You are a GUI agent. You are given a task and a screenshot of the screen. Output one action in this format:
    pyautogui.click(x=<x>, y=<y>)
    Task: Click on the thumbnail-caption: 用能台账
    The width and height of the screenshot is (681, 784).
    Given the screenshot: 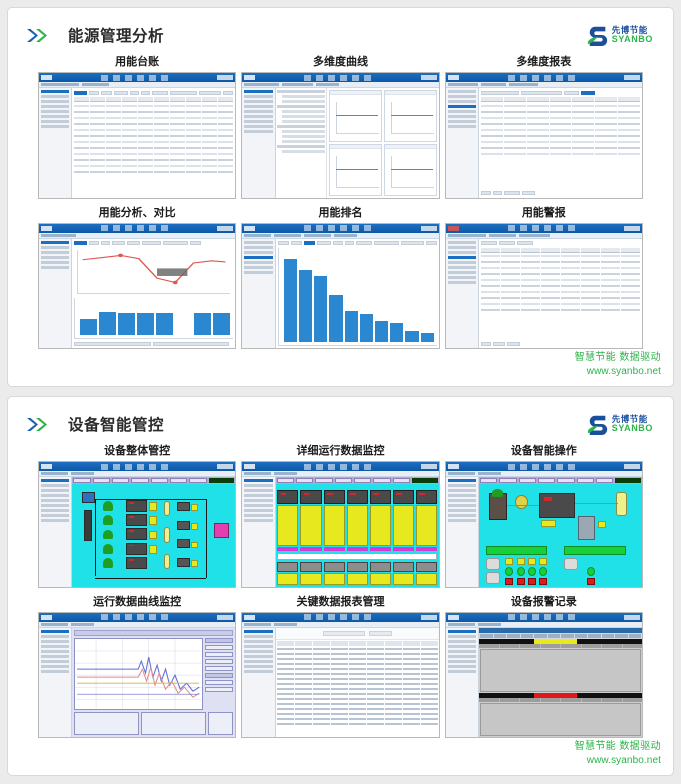 What is the action you would take?
    pyautogui.click(x=137, y=62)
    